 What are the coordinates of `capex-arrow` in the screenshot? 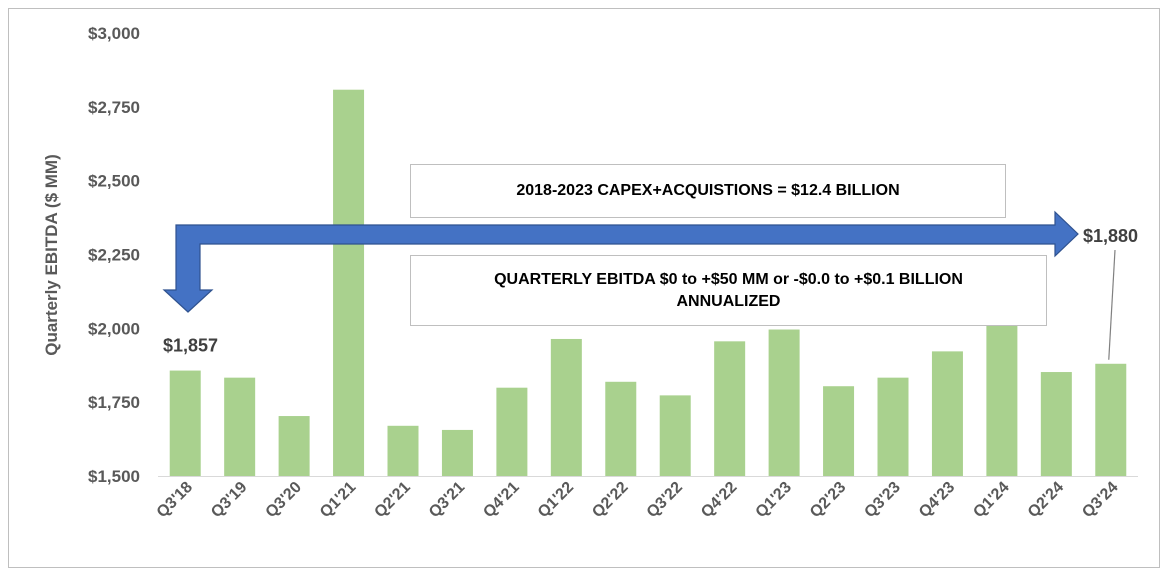 It's located at (620, 261).